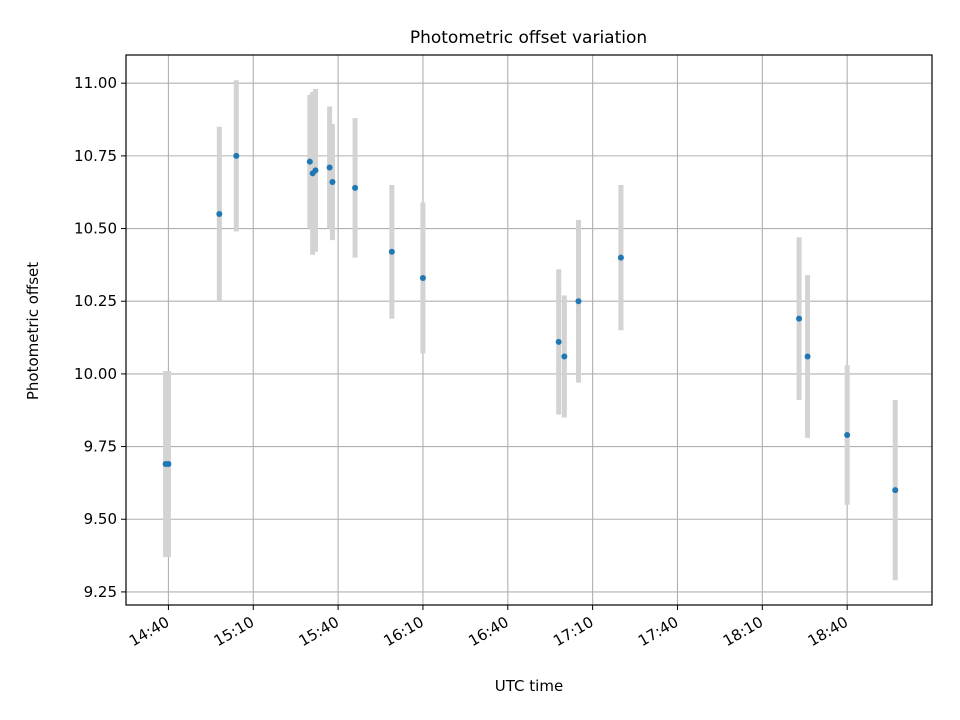 Image resolution: width=960 pixels, height=720 pixels. I want to click on y-axis-ticks: 9.25 9.50 9.75 10.00 10.25 10.50 10.75 11.00, so click(100, 337).